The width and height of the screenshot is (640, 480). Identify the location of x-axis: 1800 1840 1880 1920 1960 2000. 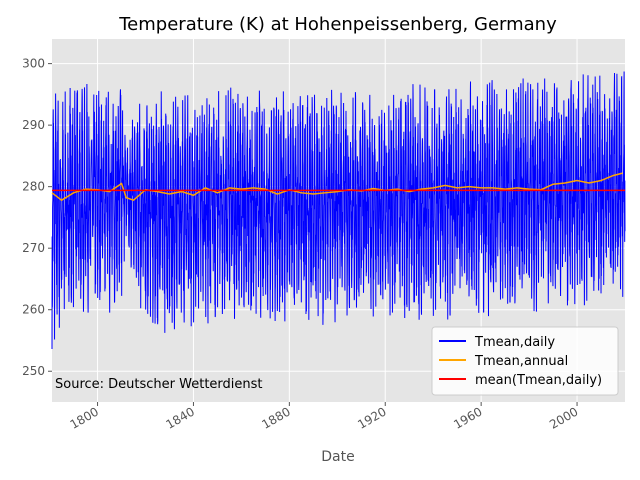
(324, 417).